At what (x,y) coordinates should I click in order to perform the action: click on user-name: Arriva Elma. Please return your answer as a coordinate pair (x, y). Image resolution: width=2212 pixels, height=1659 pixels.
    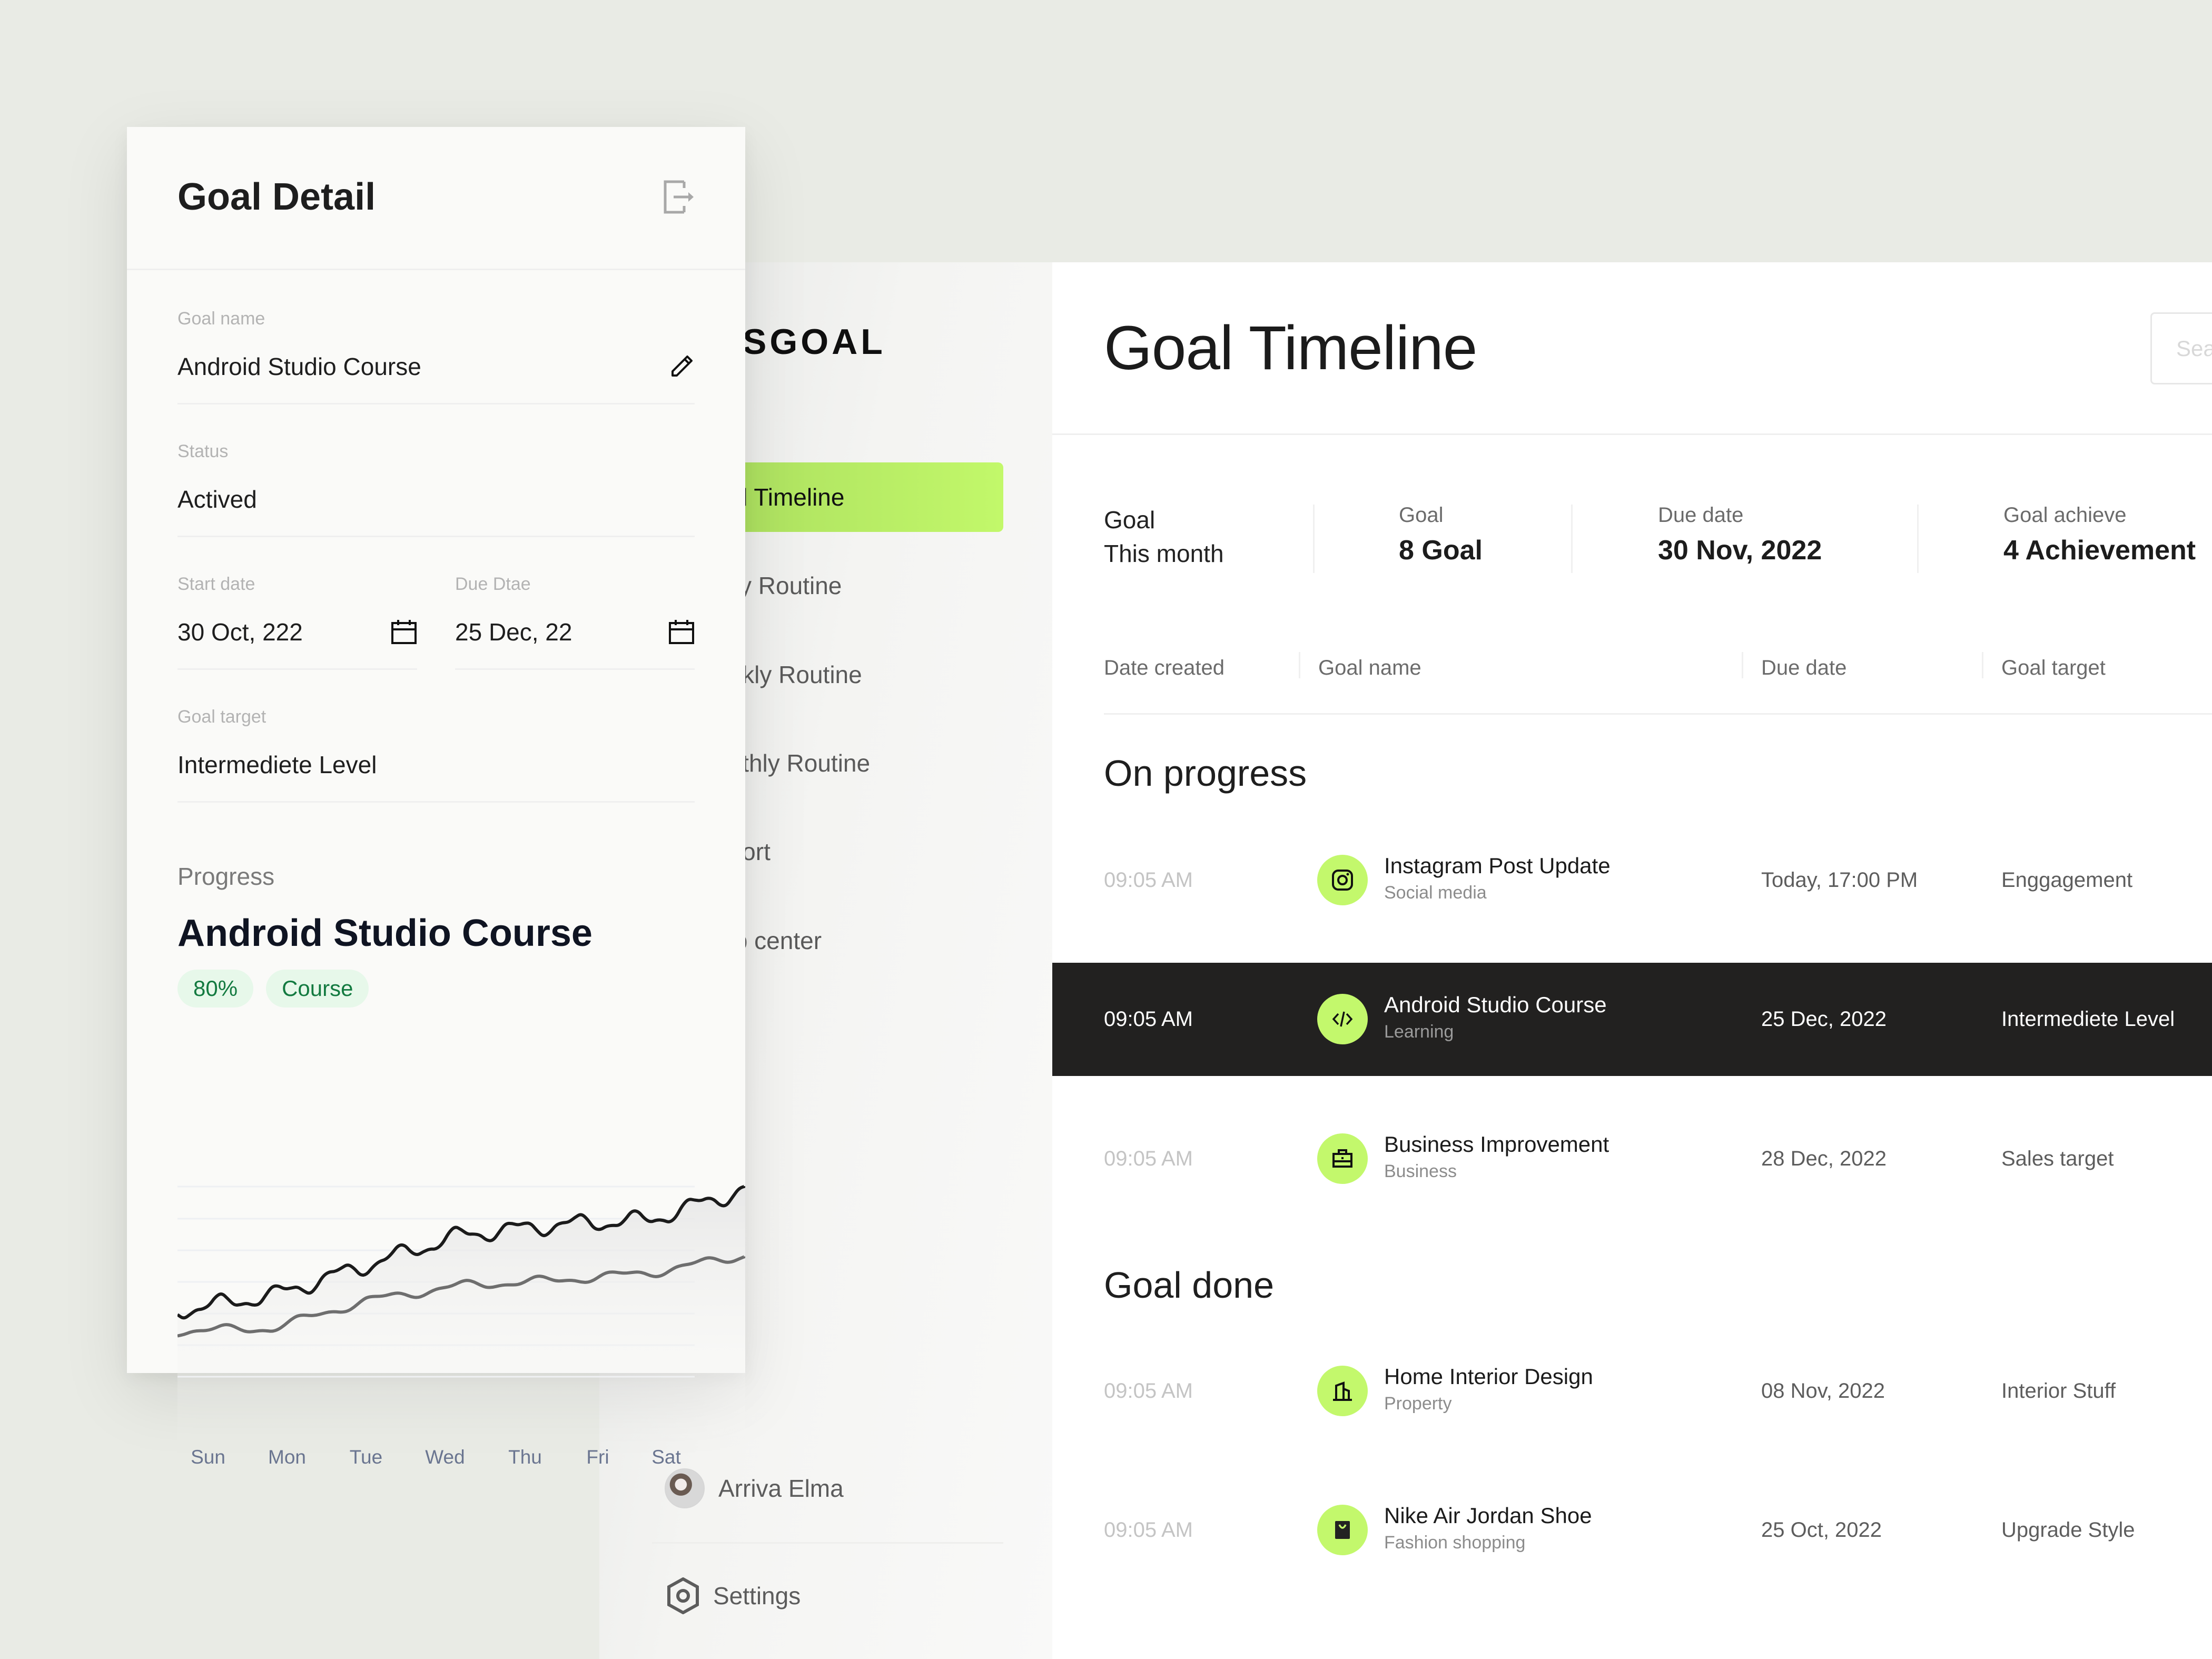
    Looking at the image, I should click on (781, 1488).